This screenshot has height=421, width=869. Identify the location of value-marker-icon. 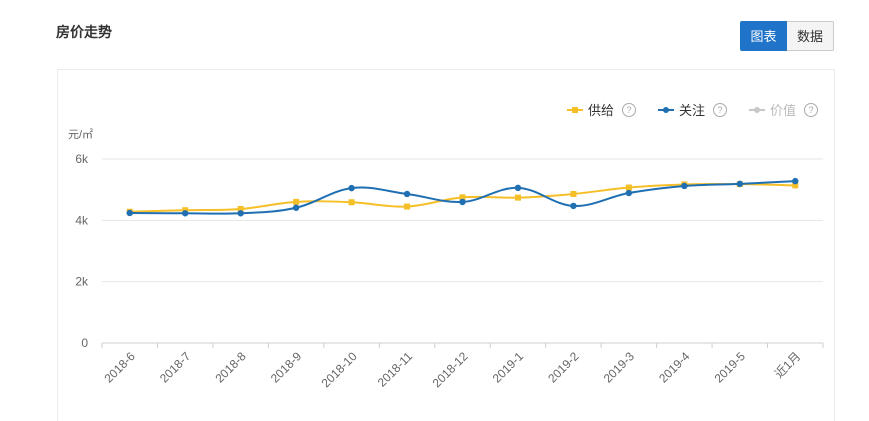
(757, 110).